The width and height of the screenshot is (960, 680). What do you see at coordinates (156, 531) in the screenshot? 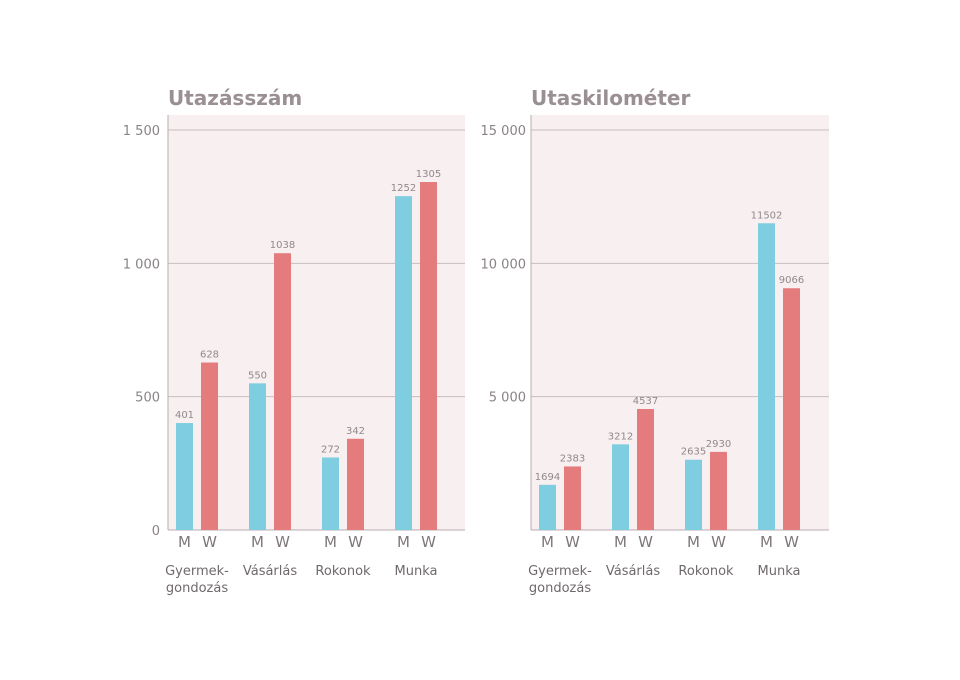
I see `y-tick-label: 0` at bounding box center [156, 531].